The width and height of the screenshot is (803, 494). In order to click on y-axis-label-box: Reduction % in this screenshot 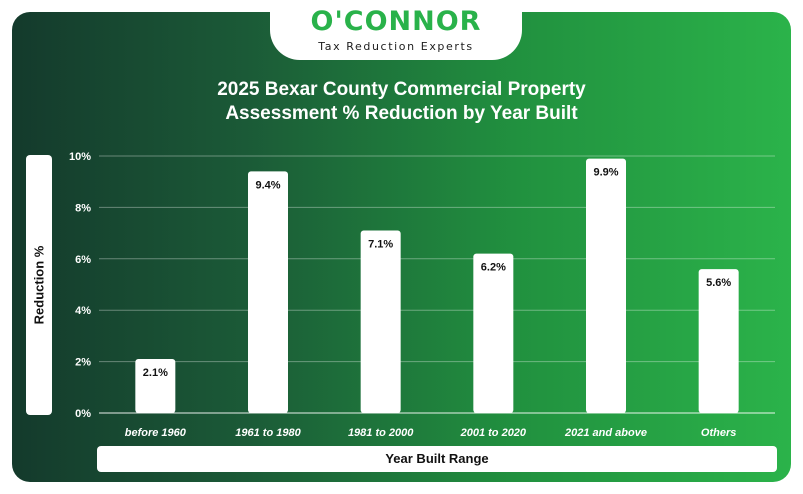, I will do `click(39, 285)`.